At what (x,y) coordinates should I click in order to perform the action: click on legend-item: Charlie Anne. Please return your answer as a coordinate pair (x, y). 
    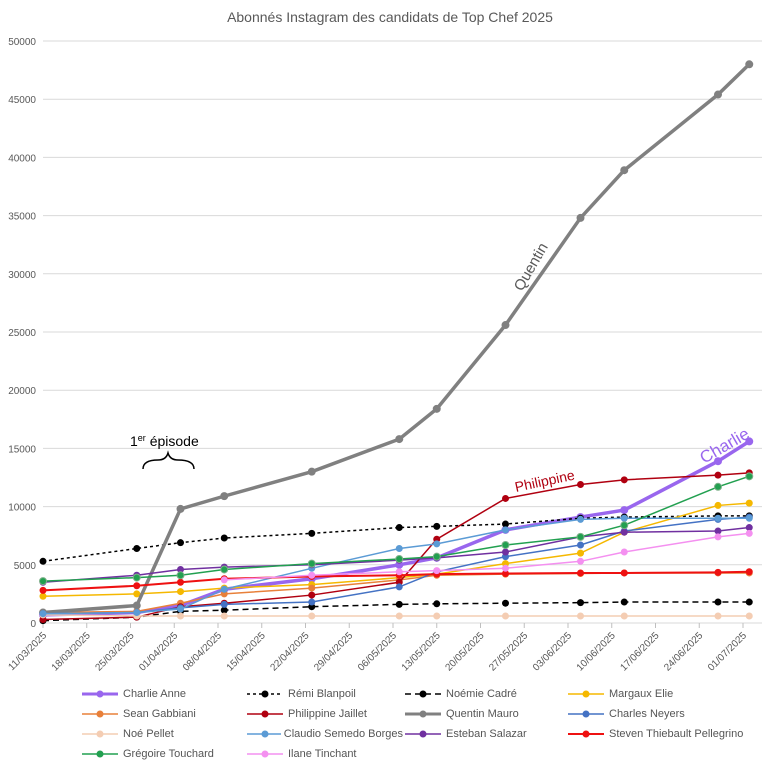
    Looking at the image, I should click on (162, 693).